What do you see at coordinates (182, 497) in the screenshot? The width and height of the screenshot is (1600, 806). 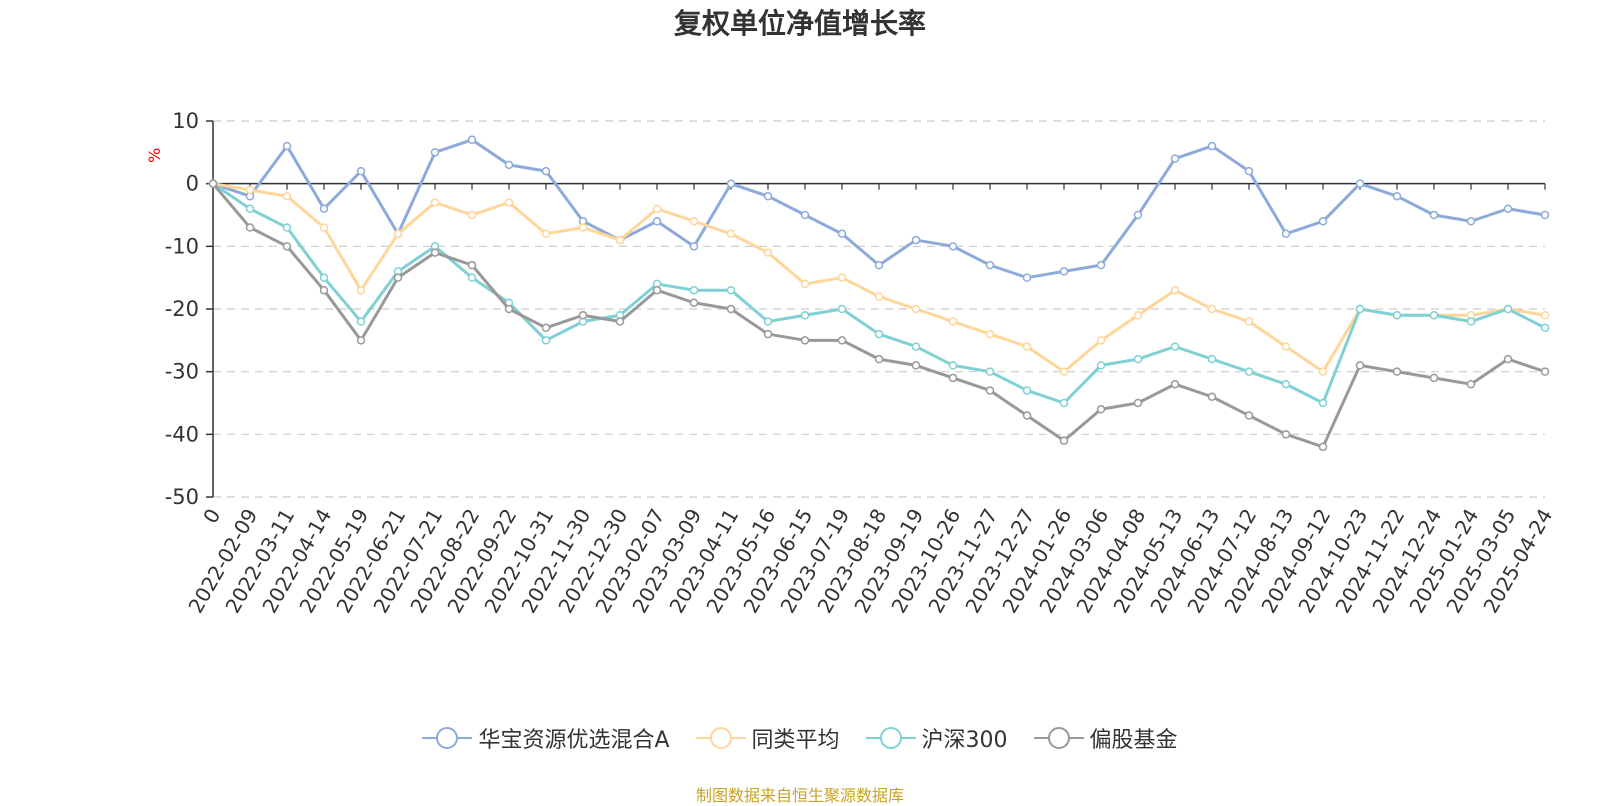 I see `y-tick-label: -50` at bounding box center [182, 497].